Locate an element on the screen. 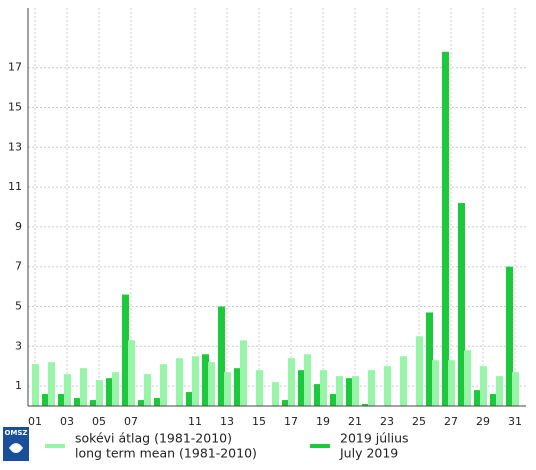 This screenshot has height=470, width=536. y-tick-label: 17 is located at coordinates (15, 67).